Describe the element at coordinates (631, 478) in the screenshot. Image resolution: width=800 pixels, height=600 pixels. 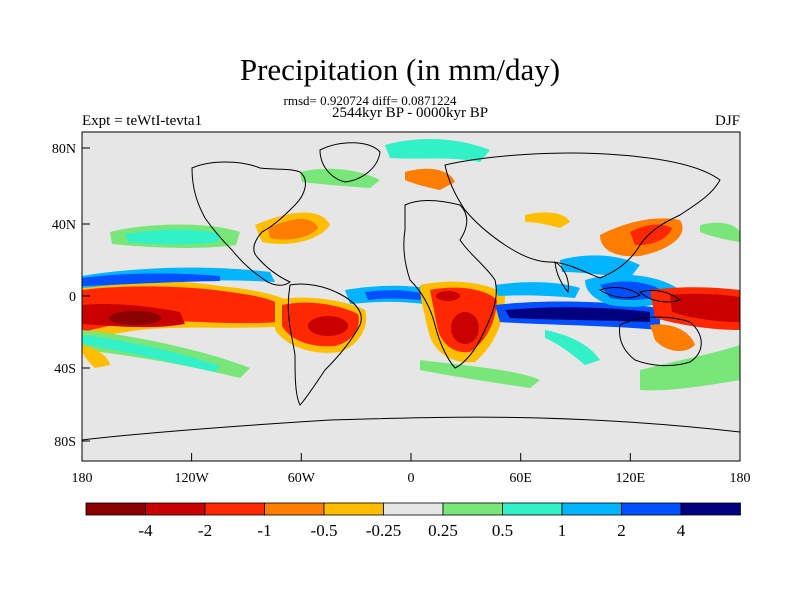
I see `longitude-label: 120E` at that location.